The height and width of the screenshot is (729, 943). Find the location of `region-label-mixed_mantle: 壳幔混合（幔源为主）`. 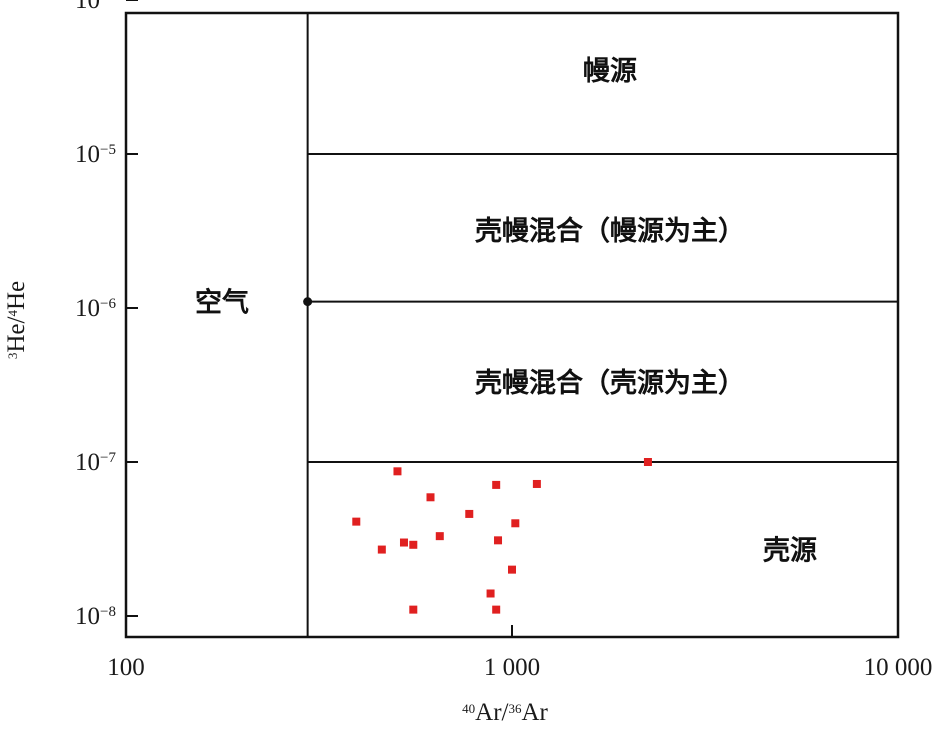

region-label-mixed_mantle: 壳幔混合（幔源为主） is located at coordinates (610, 231).